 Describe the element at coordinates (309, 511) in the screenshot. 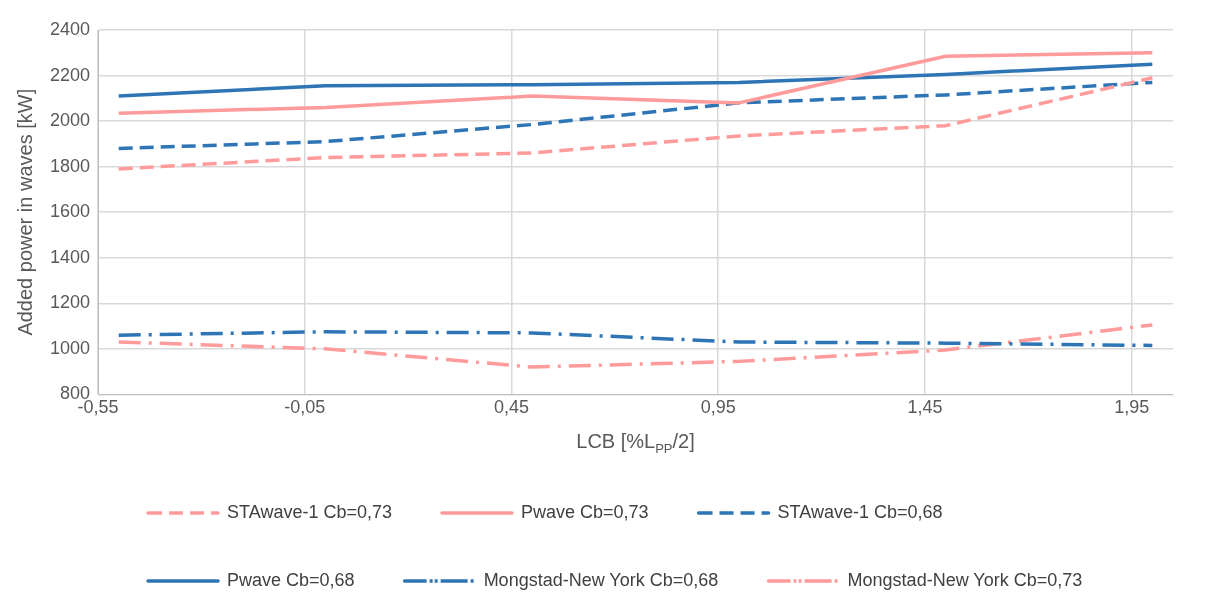

I see `legend-label: STAwave-1 Cb=0,73` at that location.